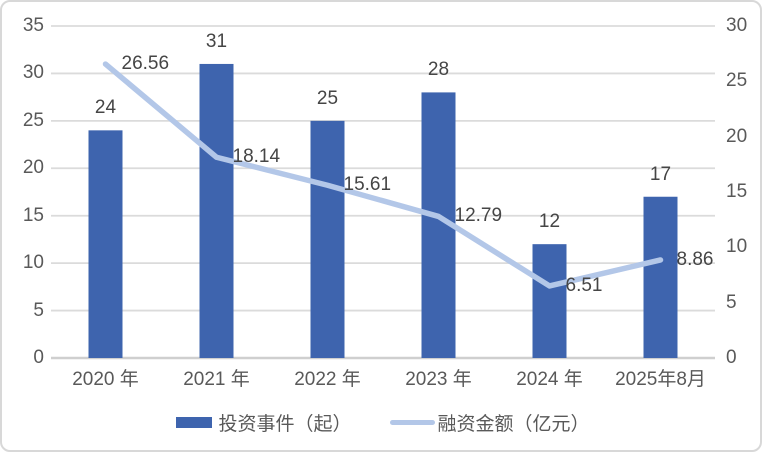 The image size is (762, 452). I want to click on legend-label-bar-series: 投资事件（起）, so click(285, 424).